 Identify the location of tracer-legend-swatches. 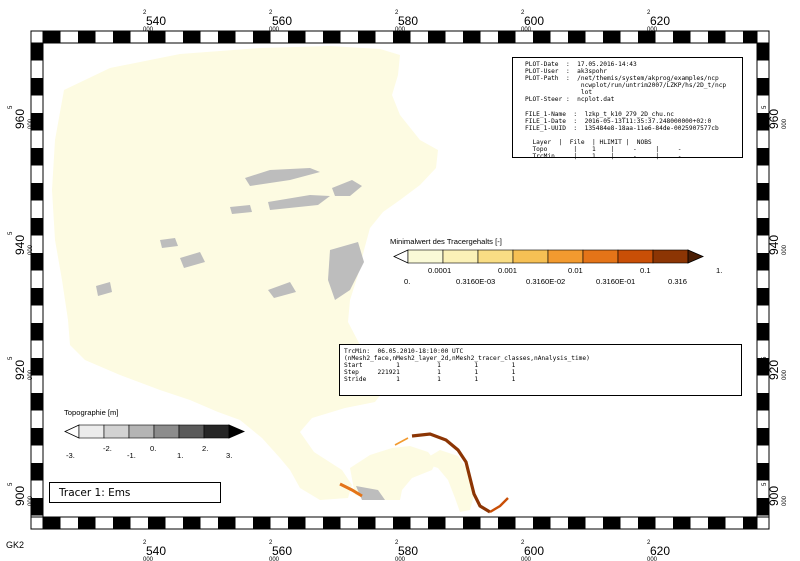
(549, 256).